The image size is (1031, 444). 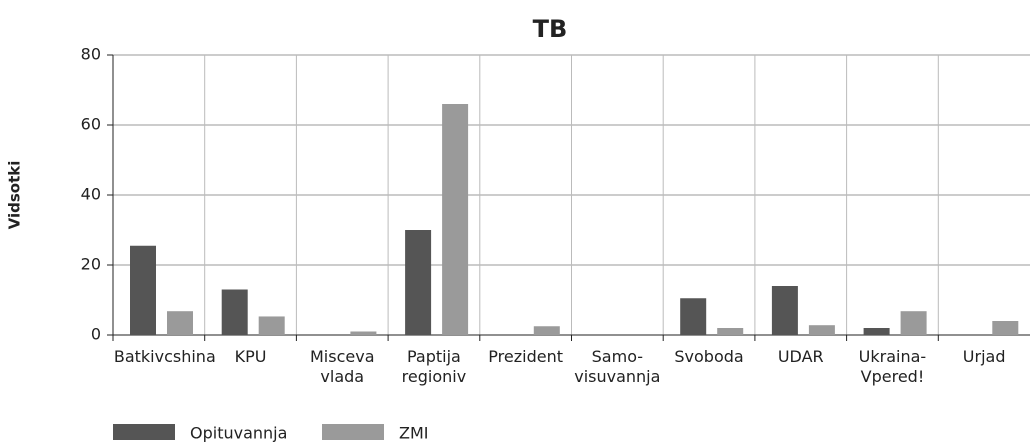 I want to click on x-tick-label: Paptija regioniv, so click(x=434, y=366).